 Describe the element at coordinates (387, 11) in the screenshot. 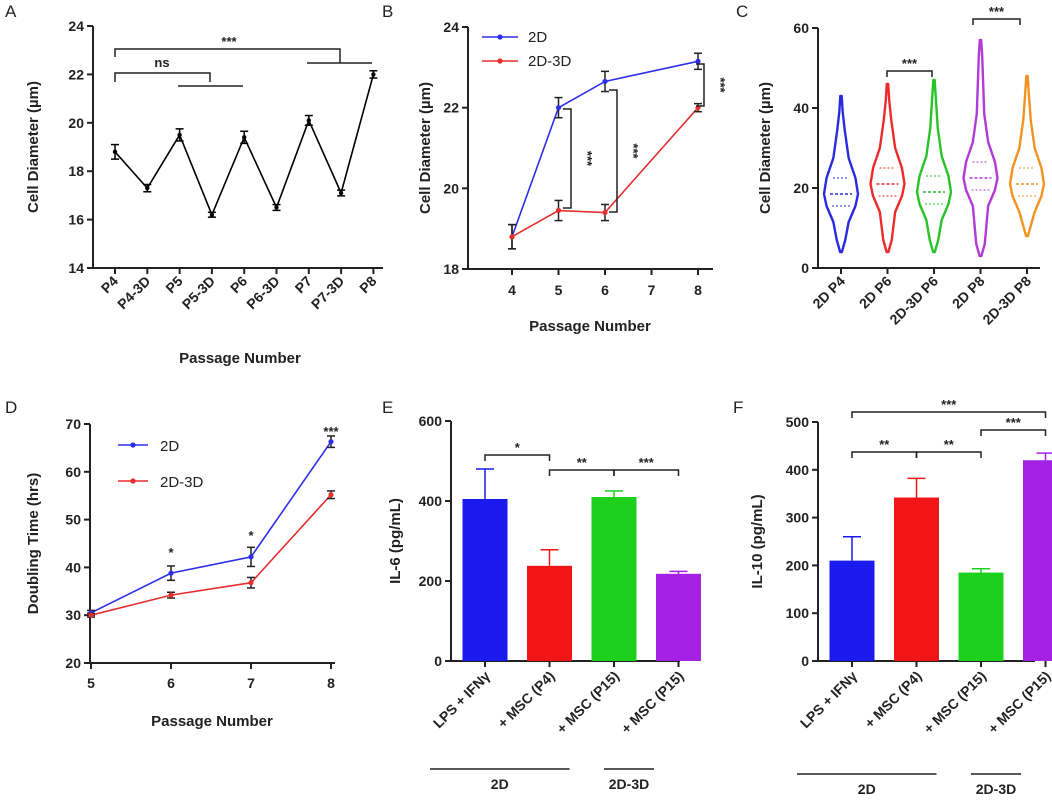

I see `panel-letter-b: B` at that location.